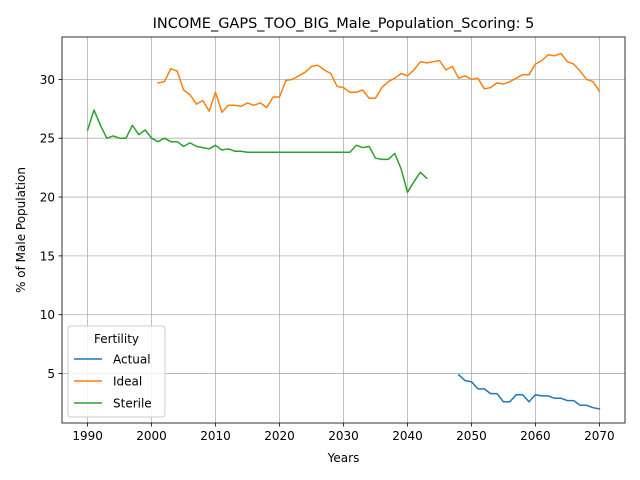 This screenshot has height=480, width=640. What do you see at coordinates (215, 436) in the screenshot?
I see `x-tick-label: 2010` at bounding box center [215, 436].